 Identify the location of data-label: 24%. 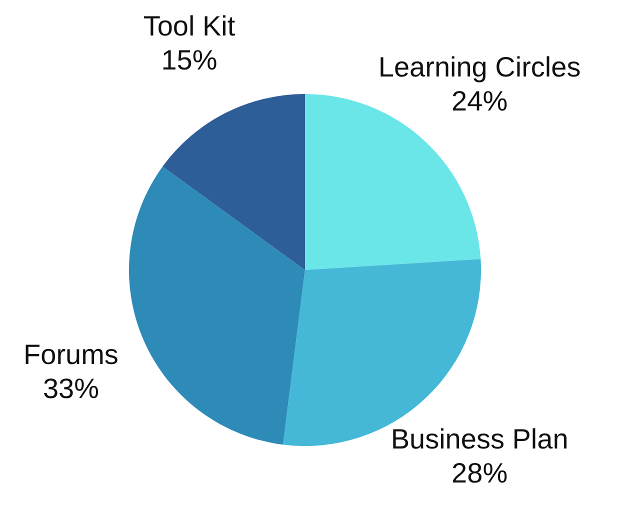
(480, 101).